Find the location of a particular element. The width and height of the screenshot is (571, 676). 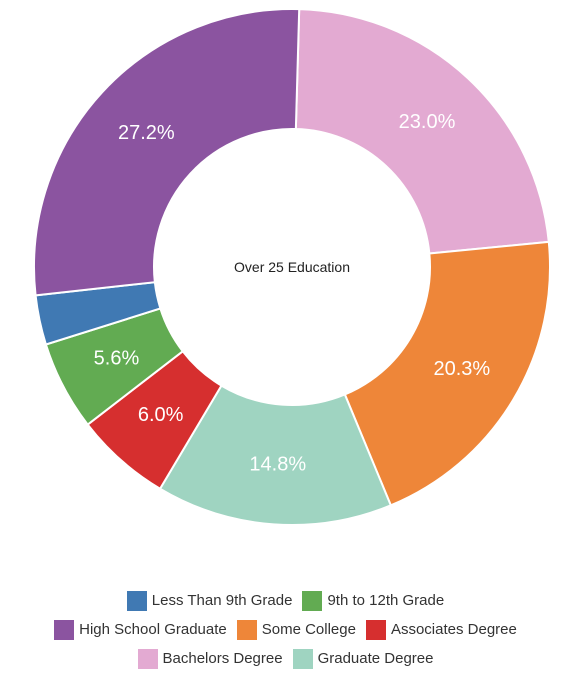

legend-label: Bachelors Degree is located at coordinates (222, 658).